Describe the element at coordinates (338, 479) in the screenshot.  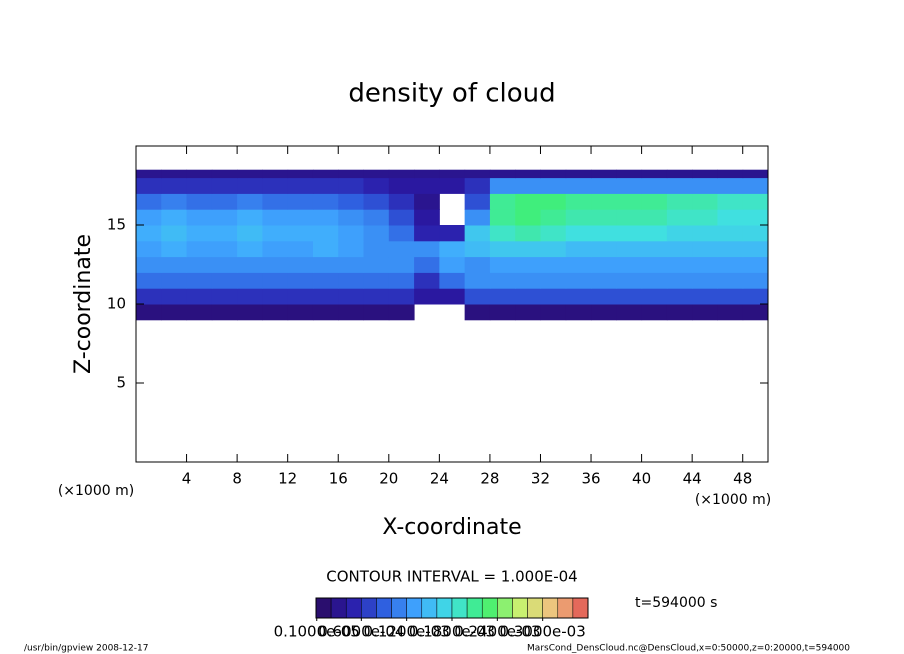
I see `x-tick-label: 16` at that location.